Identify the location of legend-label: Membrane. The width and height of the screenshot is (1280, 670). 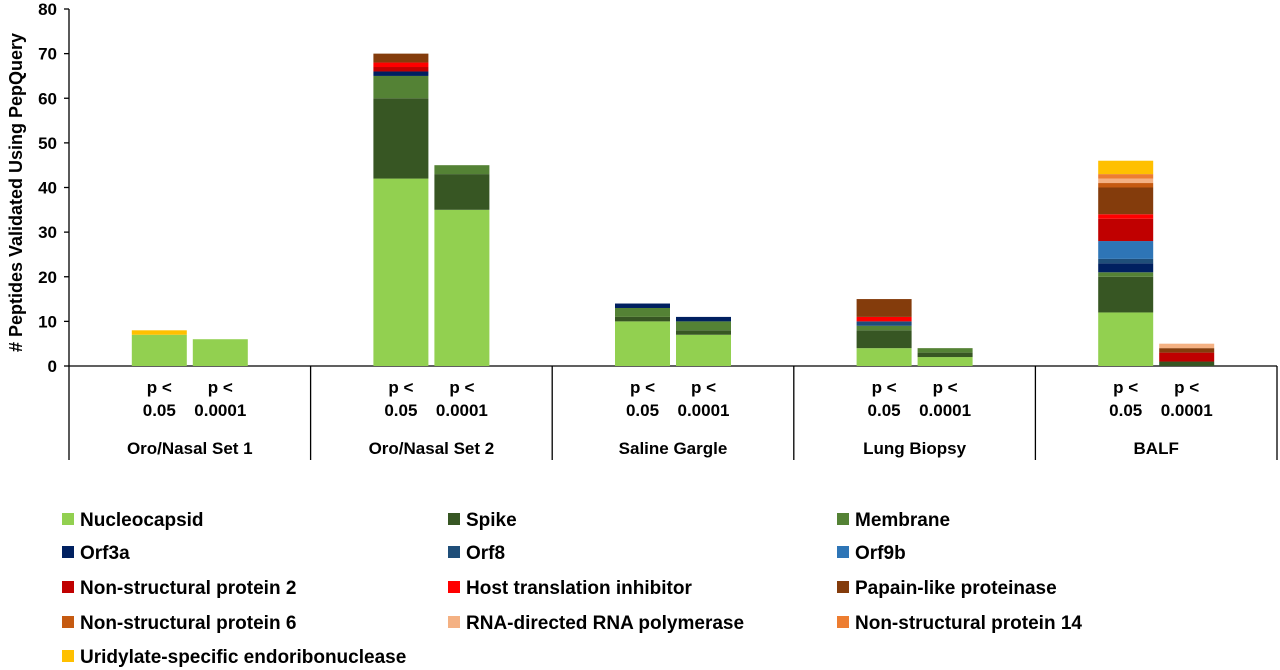
(902, 520).